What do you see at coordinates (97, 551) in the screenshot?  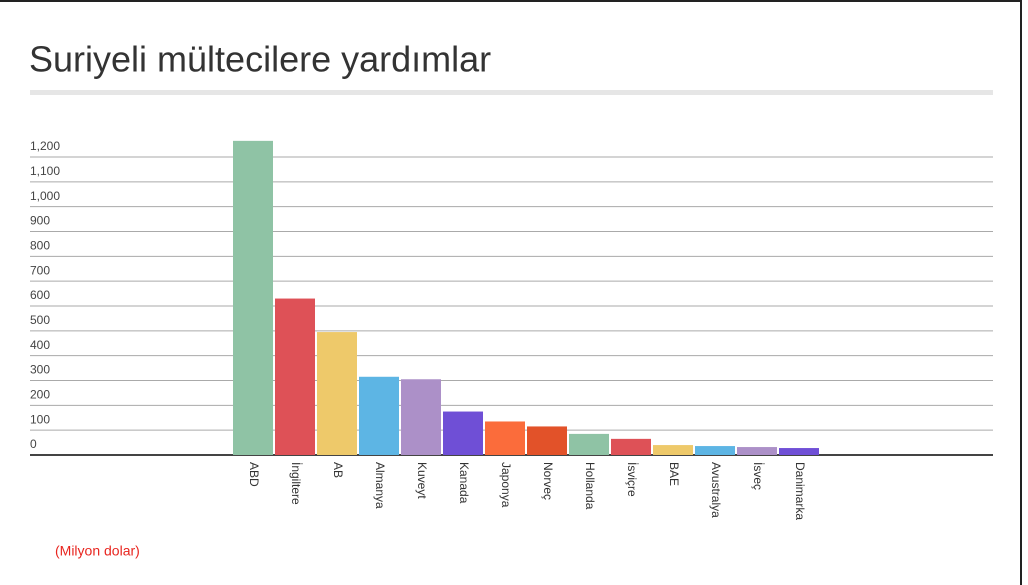 I see `unit-note: (Milyon dolar)` at bounding box center [97, 551].